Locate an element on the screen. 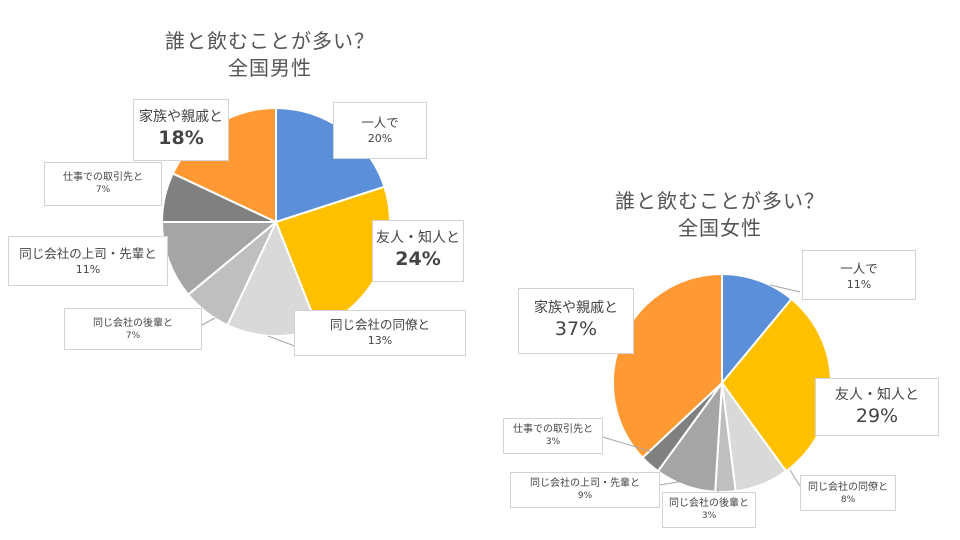 The width and height of the screenshot is (960, 540). data-label-men-friends: 友人・知人と 24% is located at coordinates (418, 251).